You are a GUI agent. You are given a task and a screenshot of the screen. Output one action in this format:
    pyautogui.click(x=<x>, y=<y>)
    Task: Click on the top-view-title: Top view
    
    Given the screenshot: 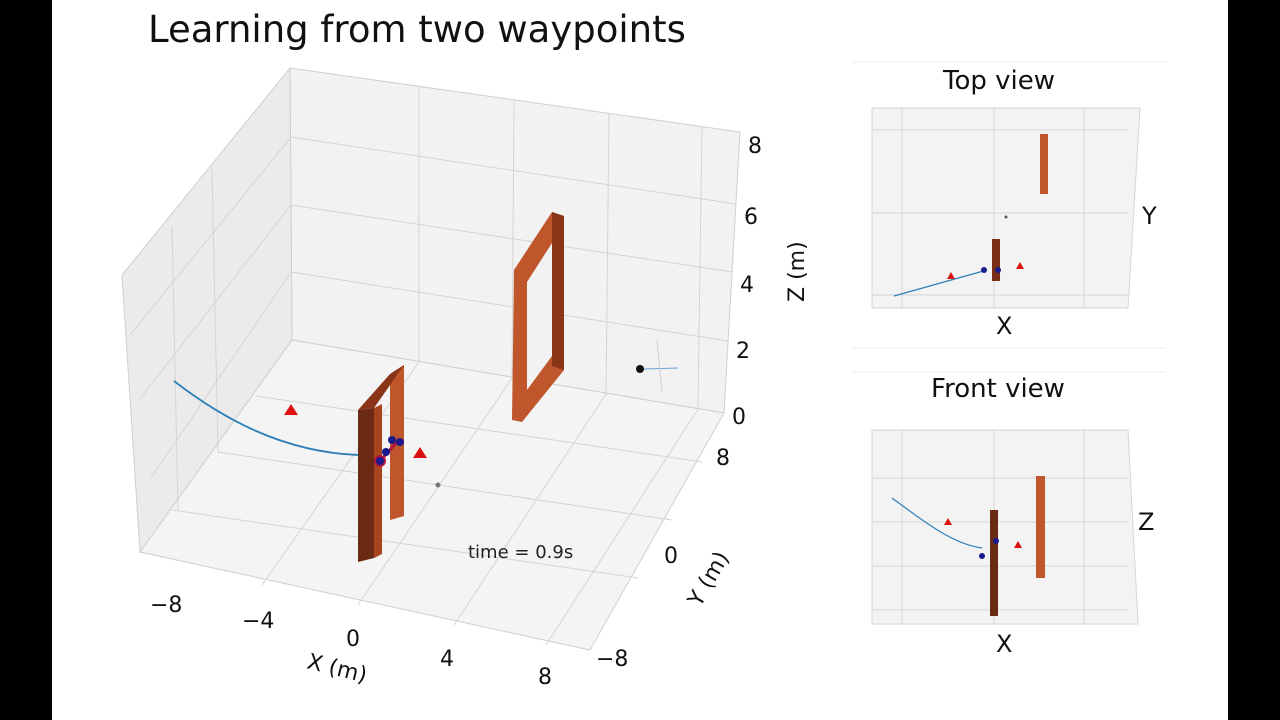 What is the action you would take?
    pyautogui.click(x=998, y=81)
    